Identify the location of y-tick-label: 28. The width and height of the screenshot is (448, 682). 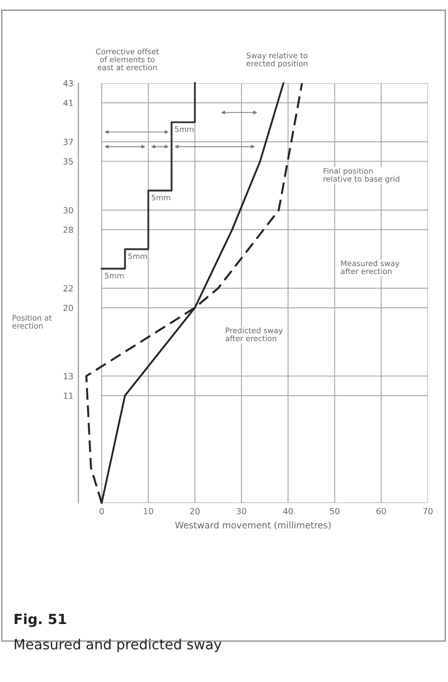
(68, 229).